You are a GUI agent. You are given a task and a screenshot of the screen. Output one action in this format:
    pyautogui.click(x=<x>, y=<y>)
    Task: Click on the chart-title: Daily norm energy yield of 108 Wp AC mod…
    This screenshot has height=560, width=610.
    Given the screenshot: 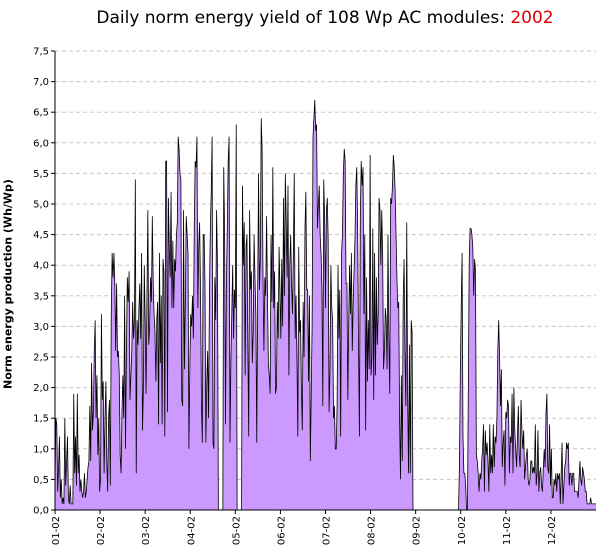 What is the action you would take?
    pyautogui.click(x=305, y=18)
    